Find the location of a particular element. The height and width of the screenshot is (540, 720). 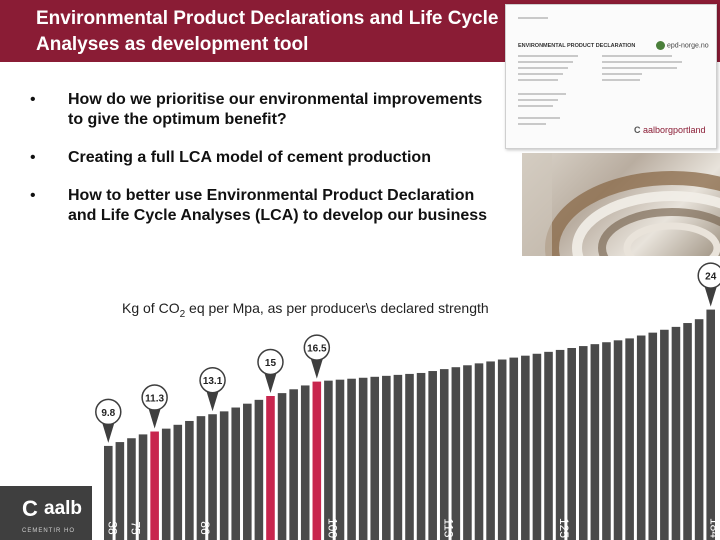

aalborg-portland-brand: C aalborgportland is located at coordinates (670, 130).